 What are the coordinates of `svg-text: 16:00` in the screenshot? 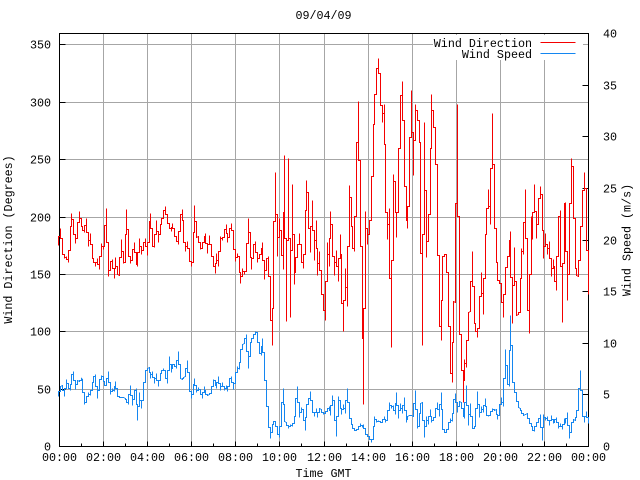 It's located at (412, 458).